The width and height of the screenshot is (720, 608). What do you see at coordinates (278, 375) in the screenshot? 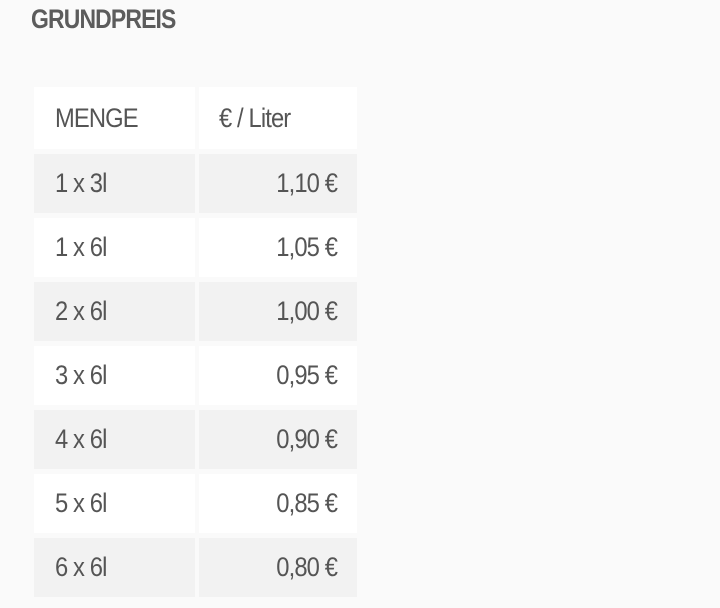
I see `price-cell: 0,95 €` at bounding box center [278, 375].